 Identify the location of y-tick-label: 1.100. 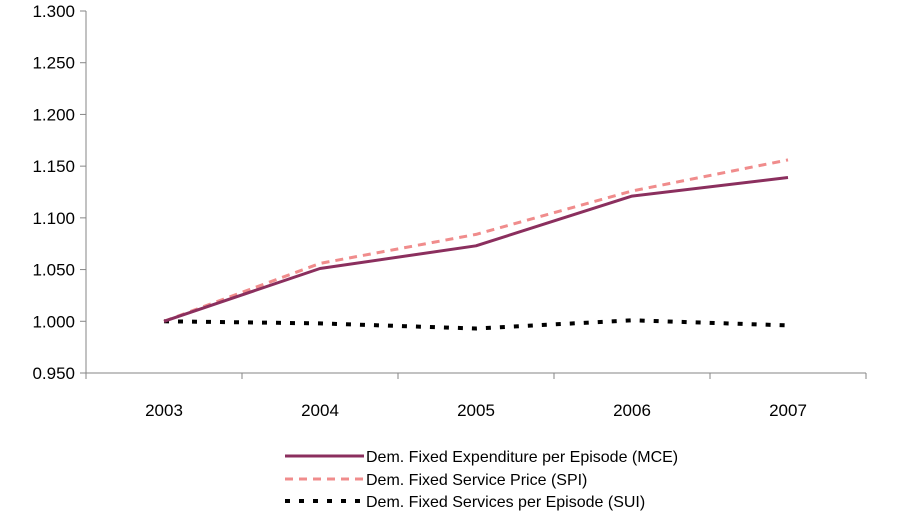
(53, 218).